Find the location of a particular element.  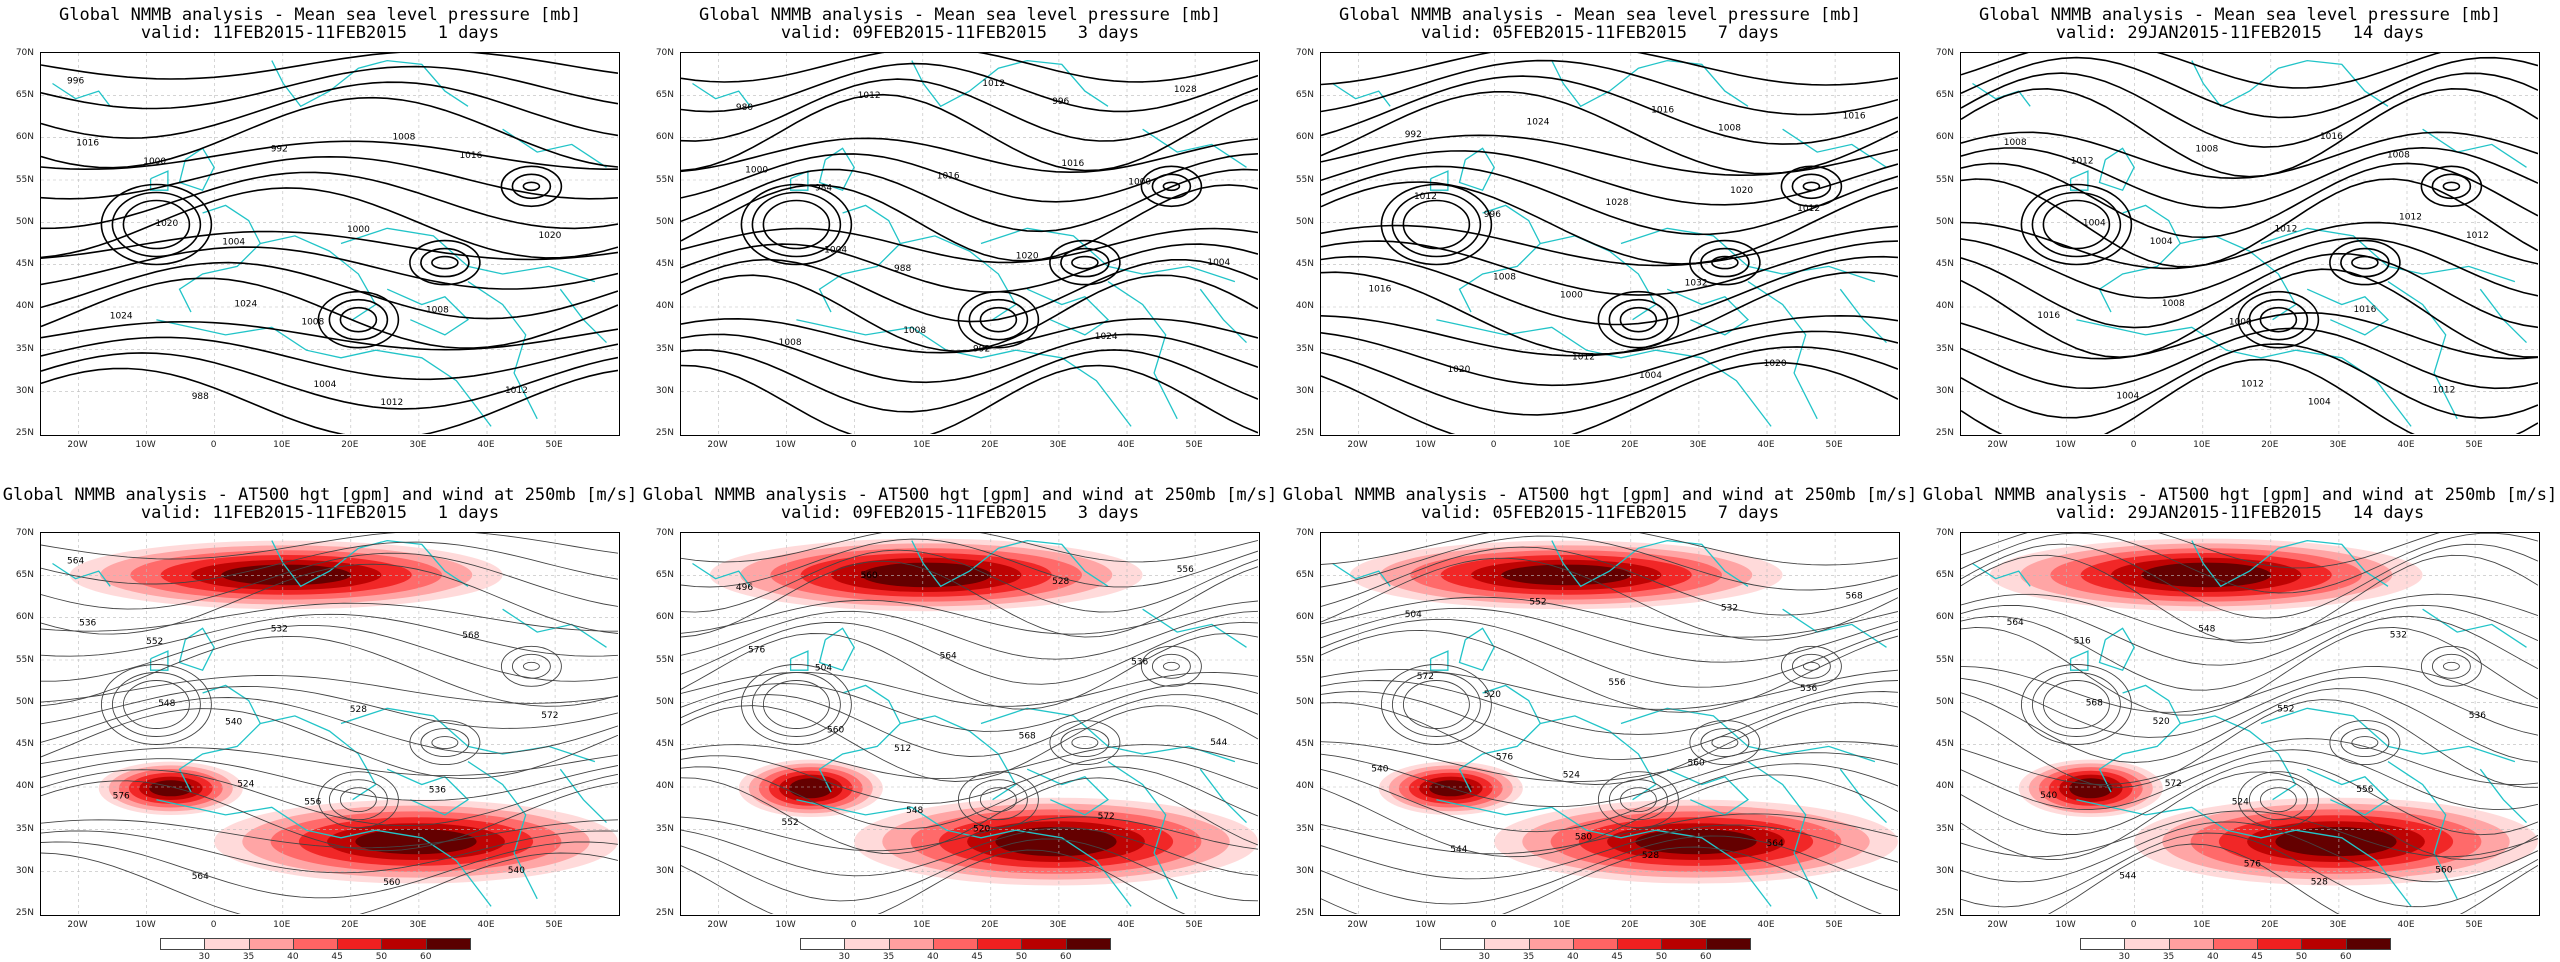

contour-label: 576 is located at coordinates (756, 650).